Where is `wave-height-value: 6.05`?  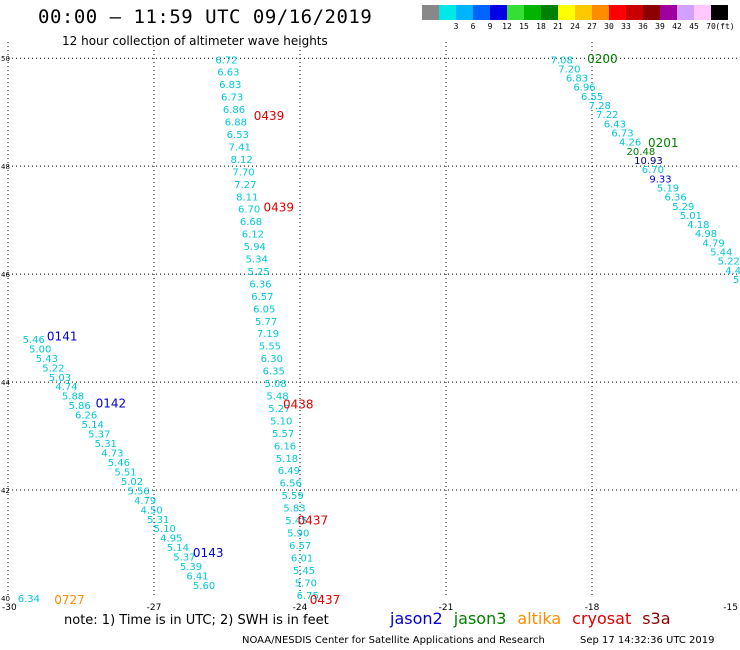
wave-height-value: 6.05 is located at coordinates (264, 309).